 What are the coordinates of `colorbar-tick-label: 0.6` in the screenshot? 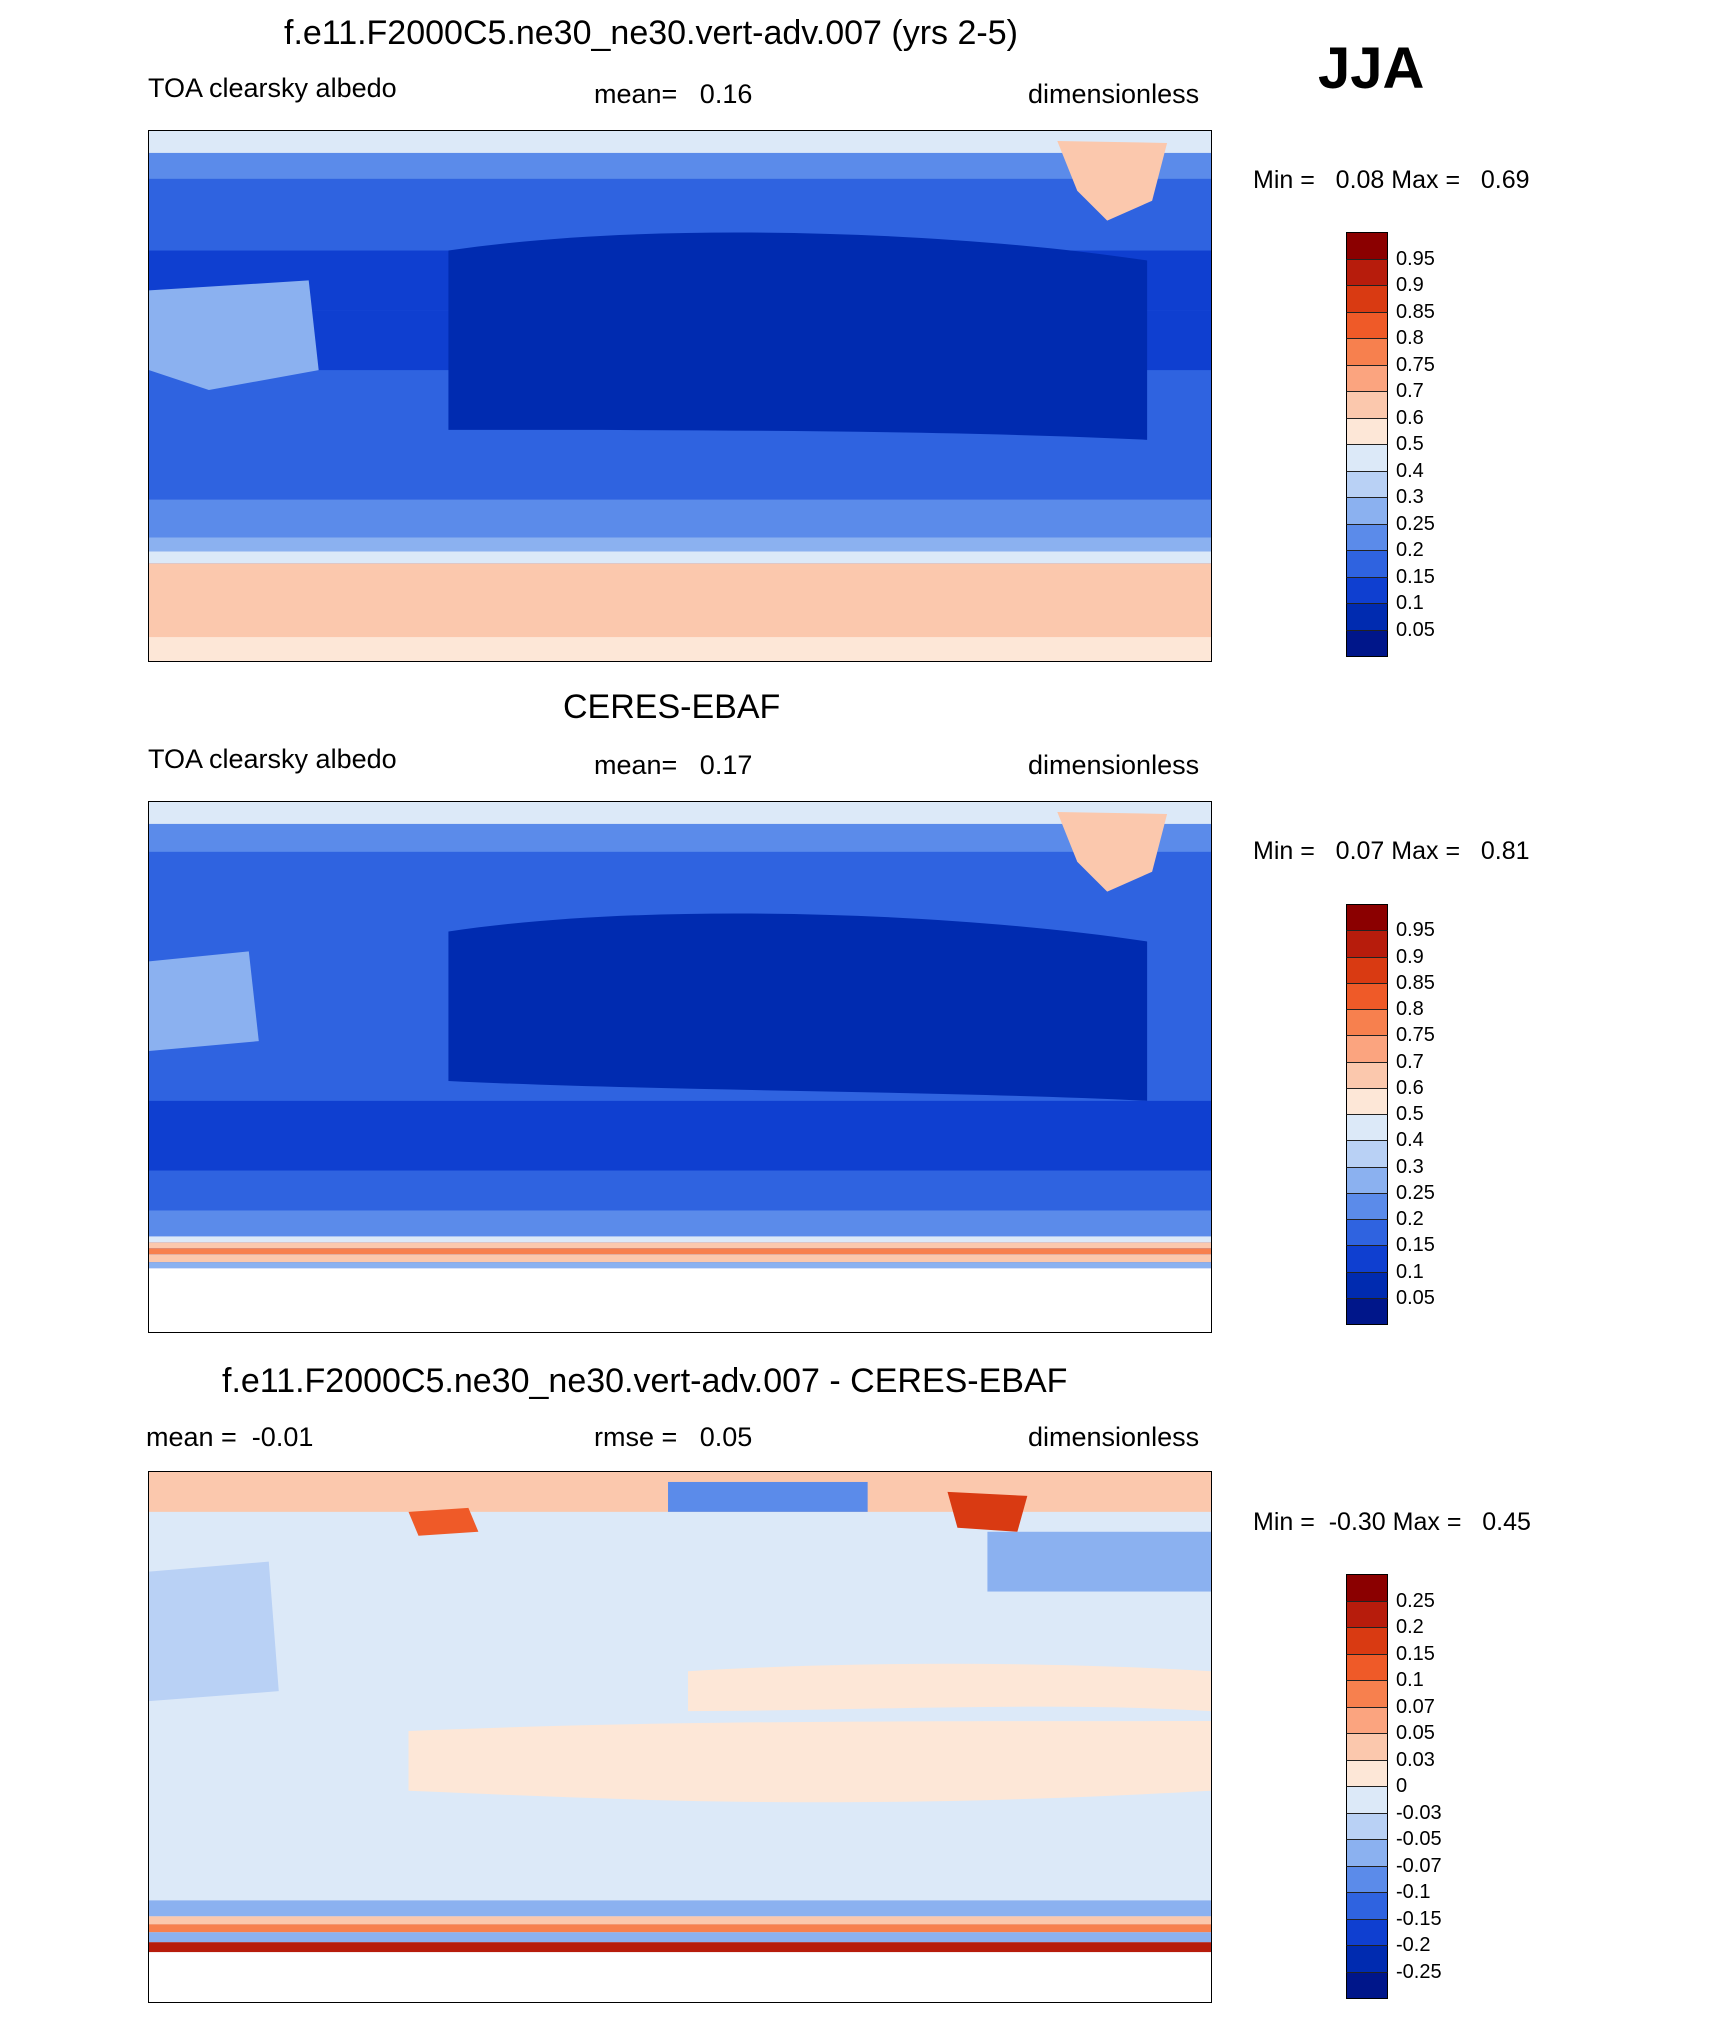 It's located at (1410, 417).